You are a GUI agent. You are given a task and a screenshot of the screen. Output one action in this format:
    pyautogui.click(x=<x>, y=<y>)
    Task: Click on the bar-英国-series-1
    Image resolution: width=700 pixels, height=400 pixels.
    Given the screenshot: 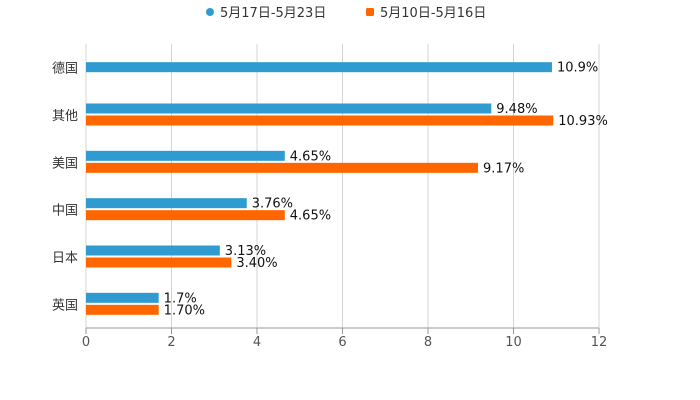 What is the action you would take?
    pyautogui.click(x=122, y=309)
    